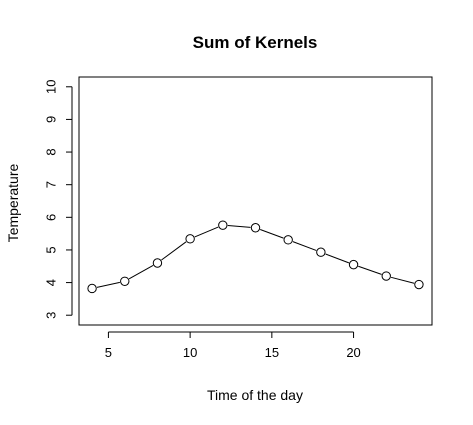  What do you see at coordinates (255, 257) in the screenshot?
I see `series-temperature` at bounding box center [255, 257].